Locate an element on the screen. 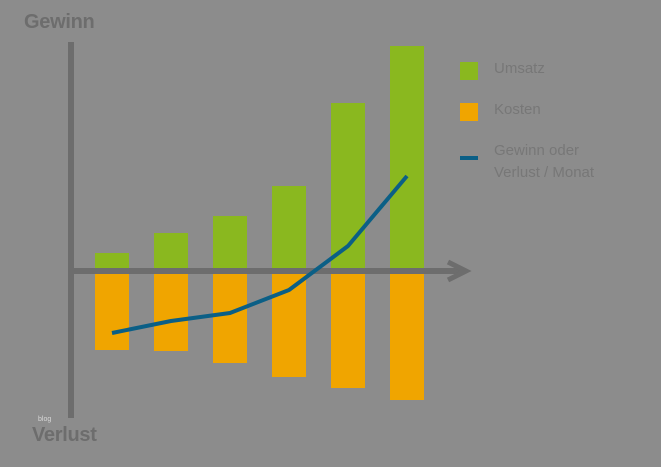 This screenshot has width=661, height=467. legend-label: Kosten is located at coordinates (517, 109).